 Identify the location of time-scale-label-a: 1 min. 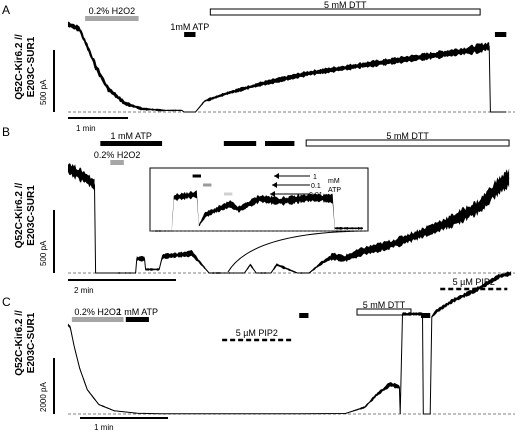
(86, 128).